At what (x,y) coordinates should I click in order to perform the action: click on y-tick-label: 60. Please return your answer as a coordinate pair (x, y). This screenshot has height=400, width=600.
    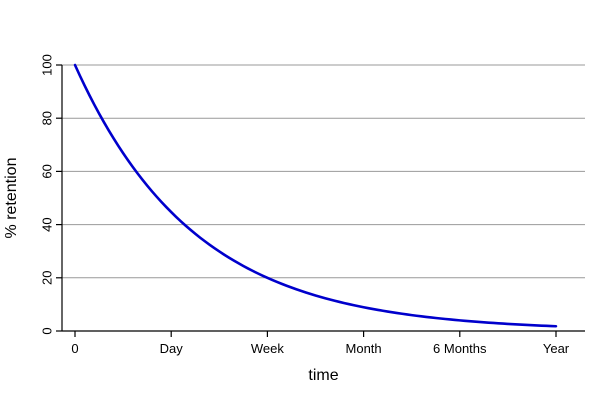
    Looking at the image, I should click on (46, 171).